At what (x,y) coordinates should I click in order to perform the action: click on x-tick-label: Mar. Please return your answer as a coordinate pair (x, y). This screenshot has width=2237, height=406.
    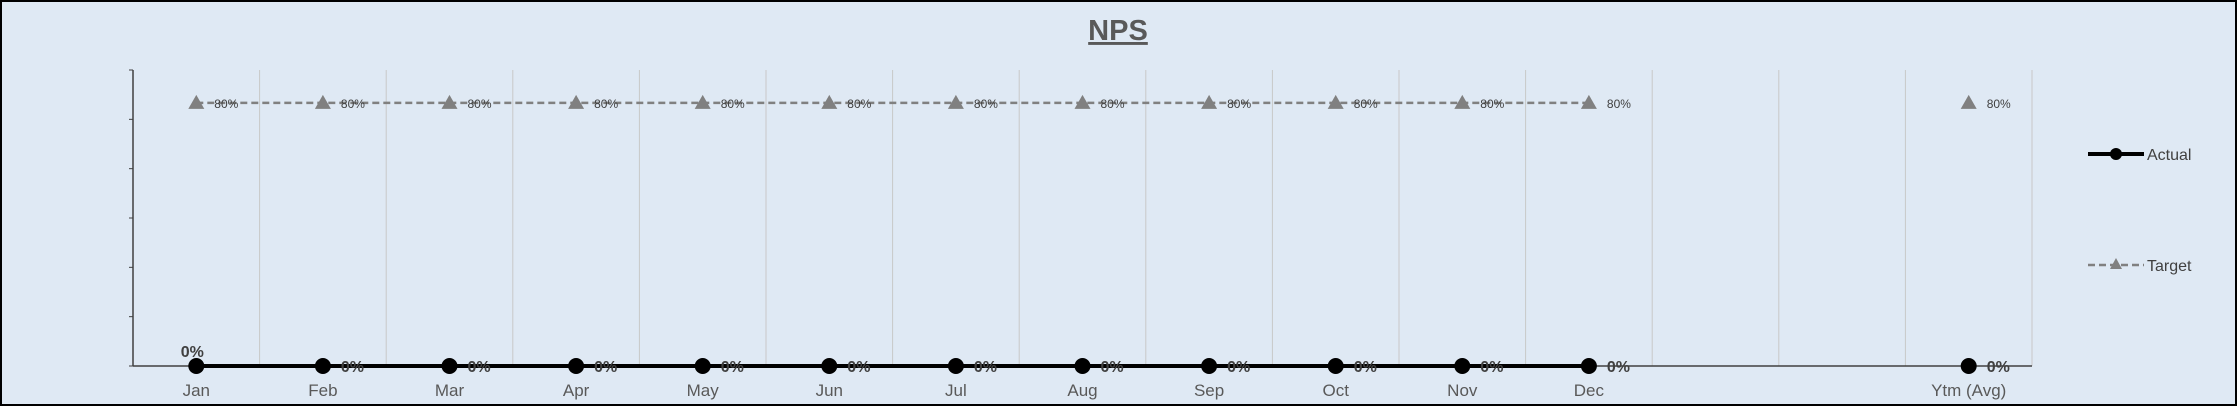
    Looking at the image, I should click on (450, 390).